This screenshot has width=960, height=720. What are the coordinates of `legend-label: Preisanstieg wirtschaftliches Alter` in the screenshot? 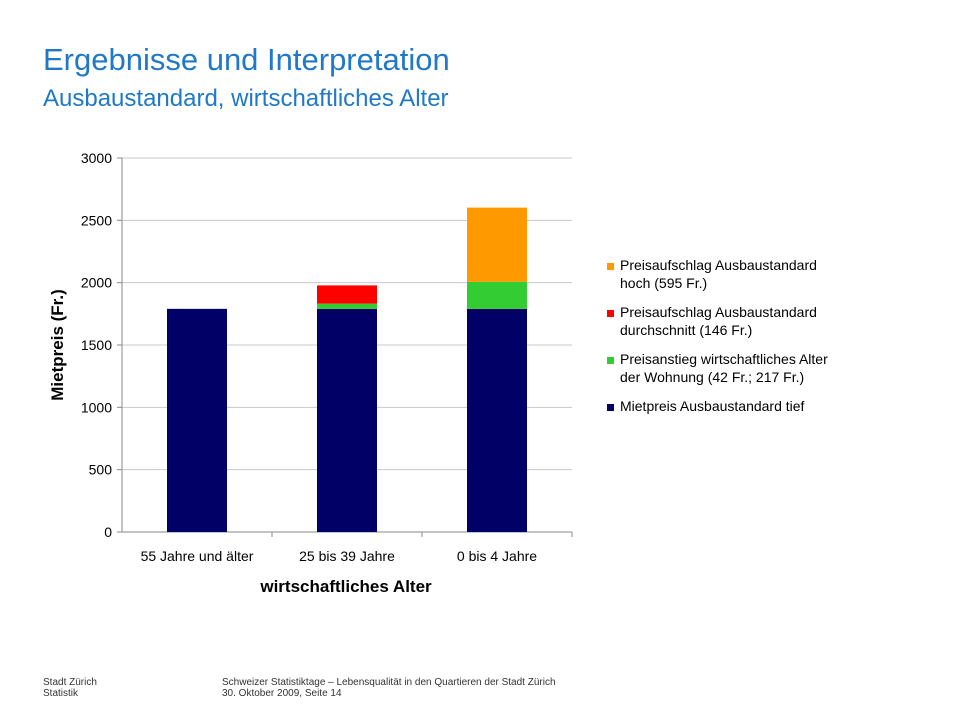 It's located at (724, 359).